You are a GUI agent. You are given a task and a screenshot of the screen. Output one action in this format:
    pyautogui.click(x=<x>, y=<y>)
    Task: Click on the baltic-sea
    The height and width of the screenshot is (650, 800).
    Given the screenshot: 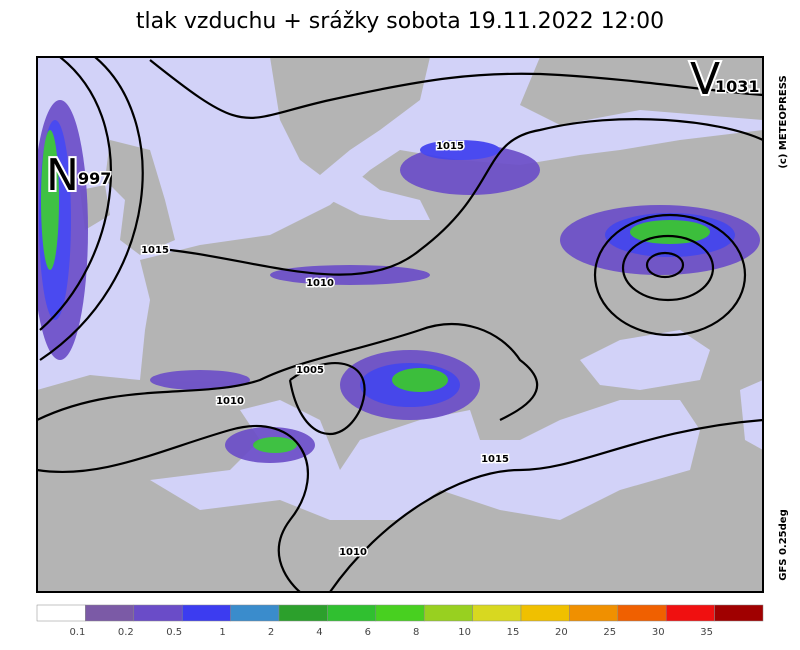 What is the action you would take?
    pyautogui.click(x=380, y=197)
    